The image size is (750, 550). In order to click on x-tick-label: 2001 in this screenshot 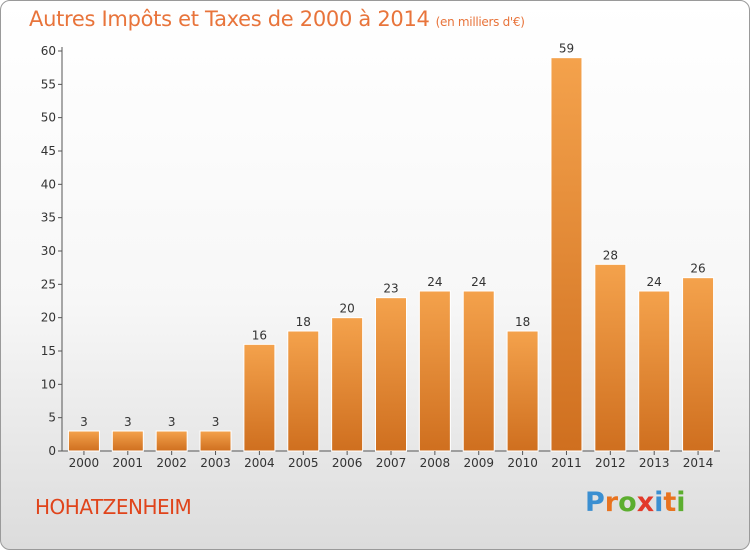, I will do `click(128, 463)`.